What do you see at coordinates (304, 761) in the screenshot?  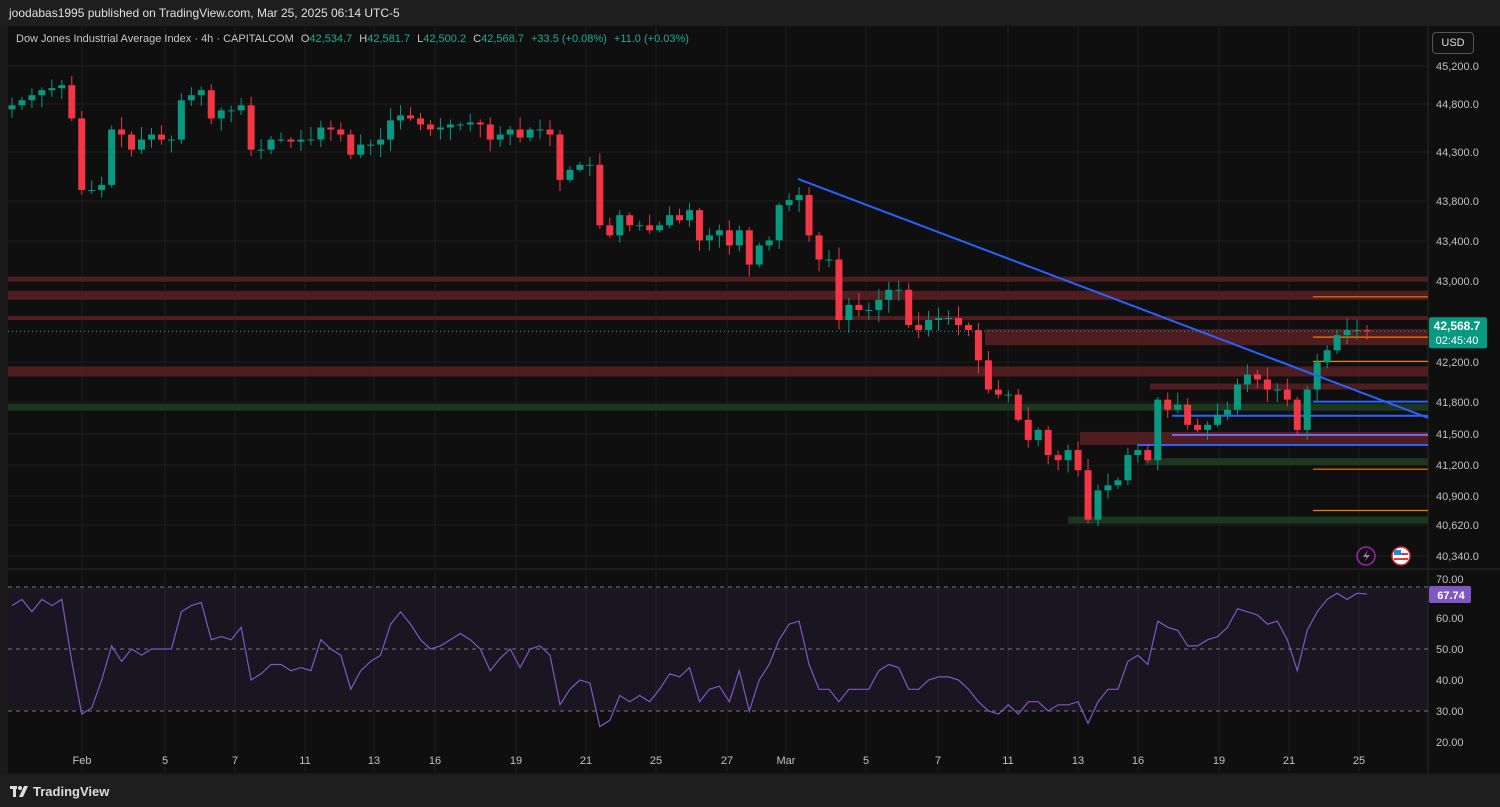 I see `x-tick-label: 11` at bounding box center [304, 761].